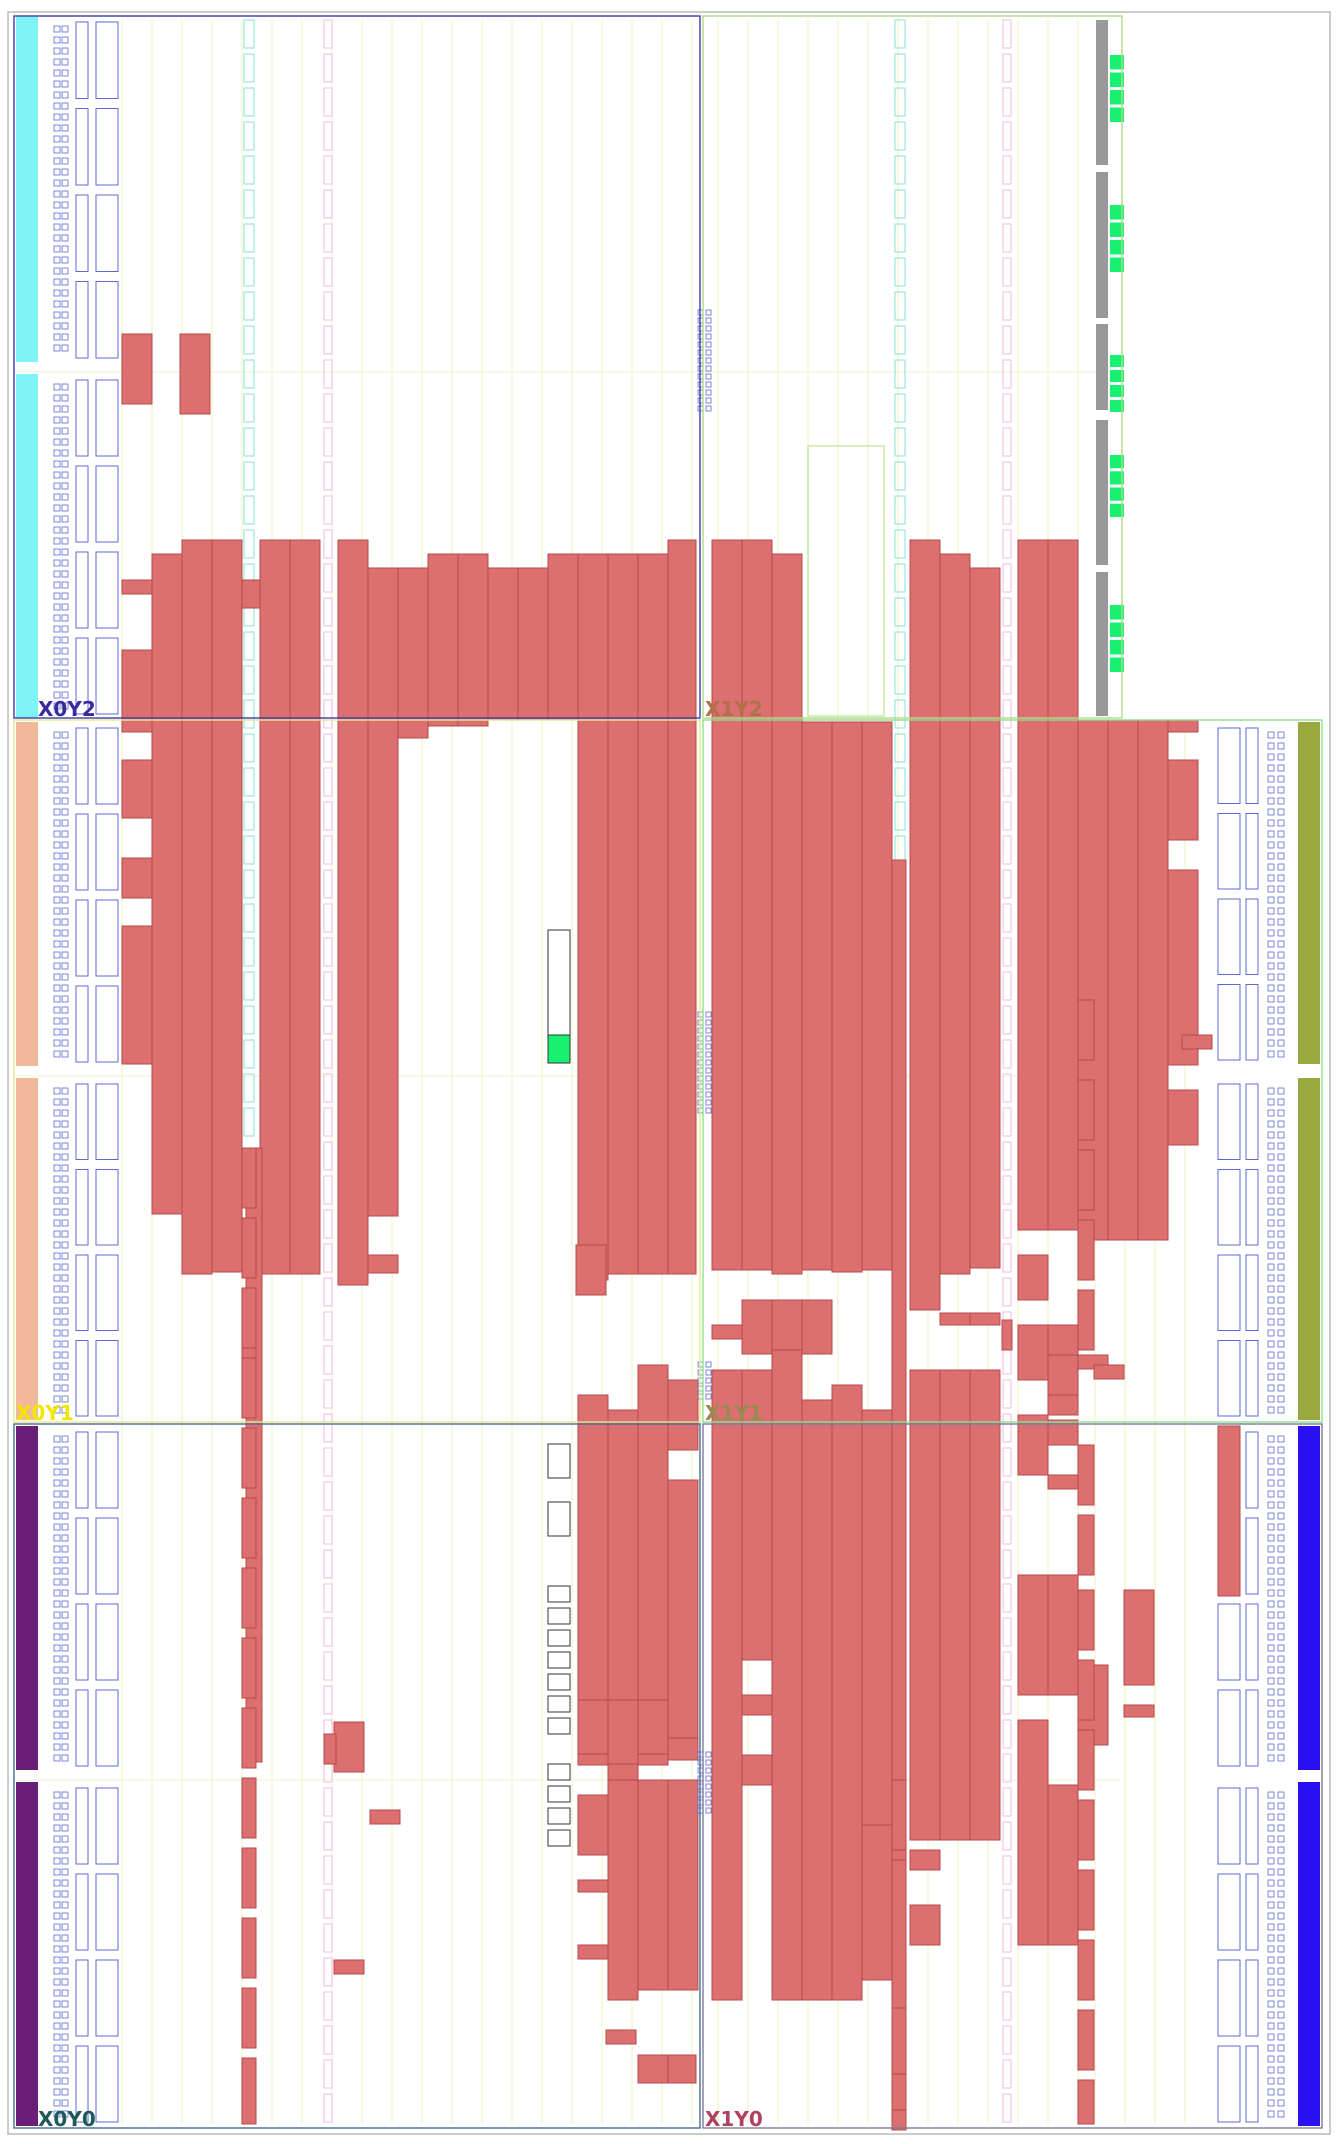 The width and height of the screenshot is (1338, 2144). What do you see at coordinates (734, 709) in the screenshot?
I see `clock-region-label-X1Y2: X1Y2` at bounding box center [734, 709].